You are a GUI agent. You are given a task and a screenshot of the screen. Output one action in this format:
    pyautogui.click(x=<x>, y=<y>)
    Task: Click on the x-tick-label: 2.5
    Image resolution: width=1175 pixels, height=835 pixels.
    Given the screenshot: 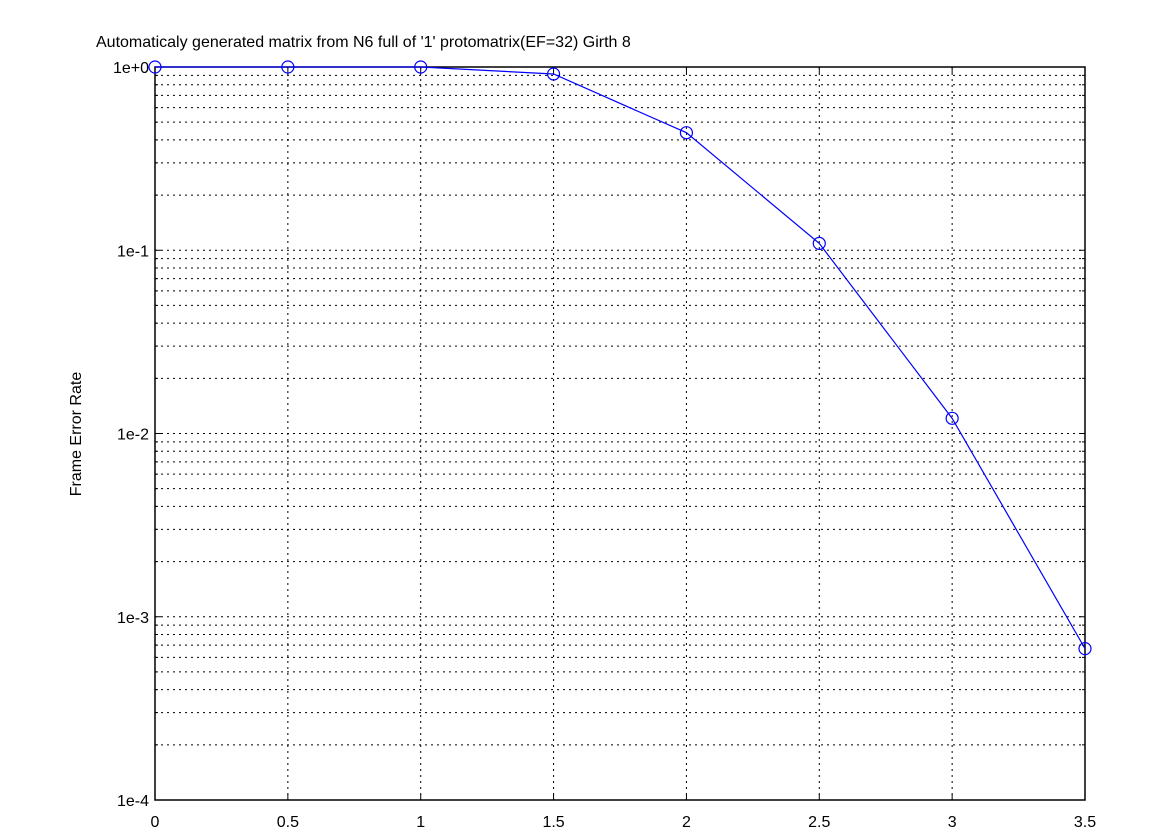 What is the action you would take?
    pyautogui.click(x=819, y=822)
    